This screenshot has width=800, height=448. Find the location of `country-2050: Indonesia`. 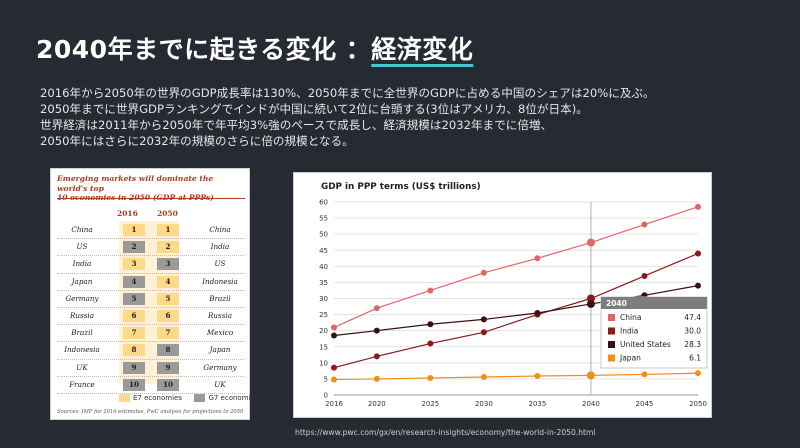

country-2050: Indonesia is located at coordinates (220, 281).